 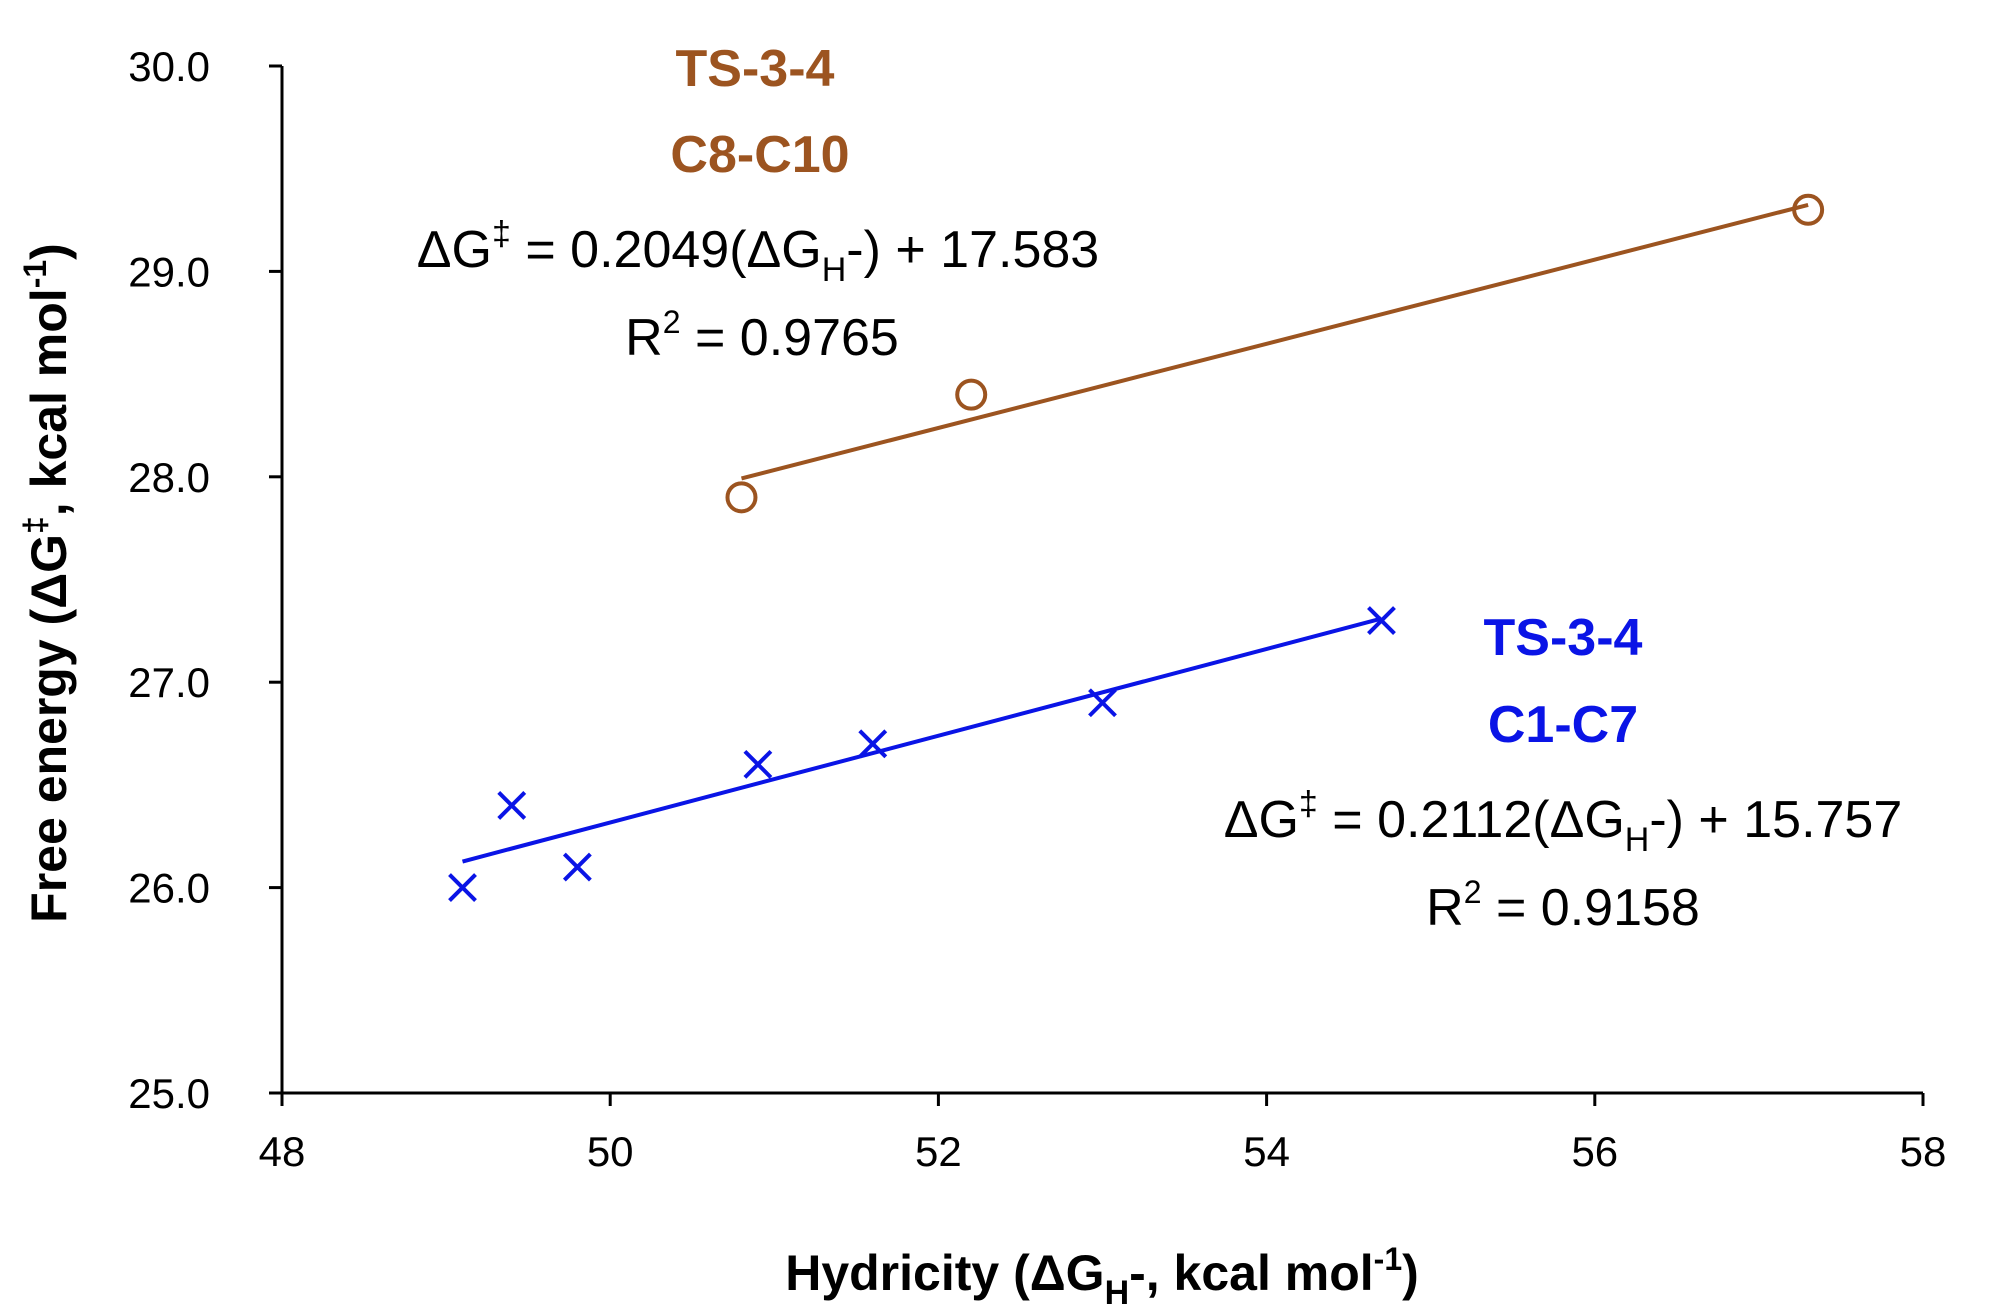 I want to click on series-2-r2-lhs: R, so click(x=1445, y=908).